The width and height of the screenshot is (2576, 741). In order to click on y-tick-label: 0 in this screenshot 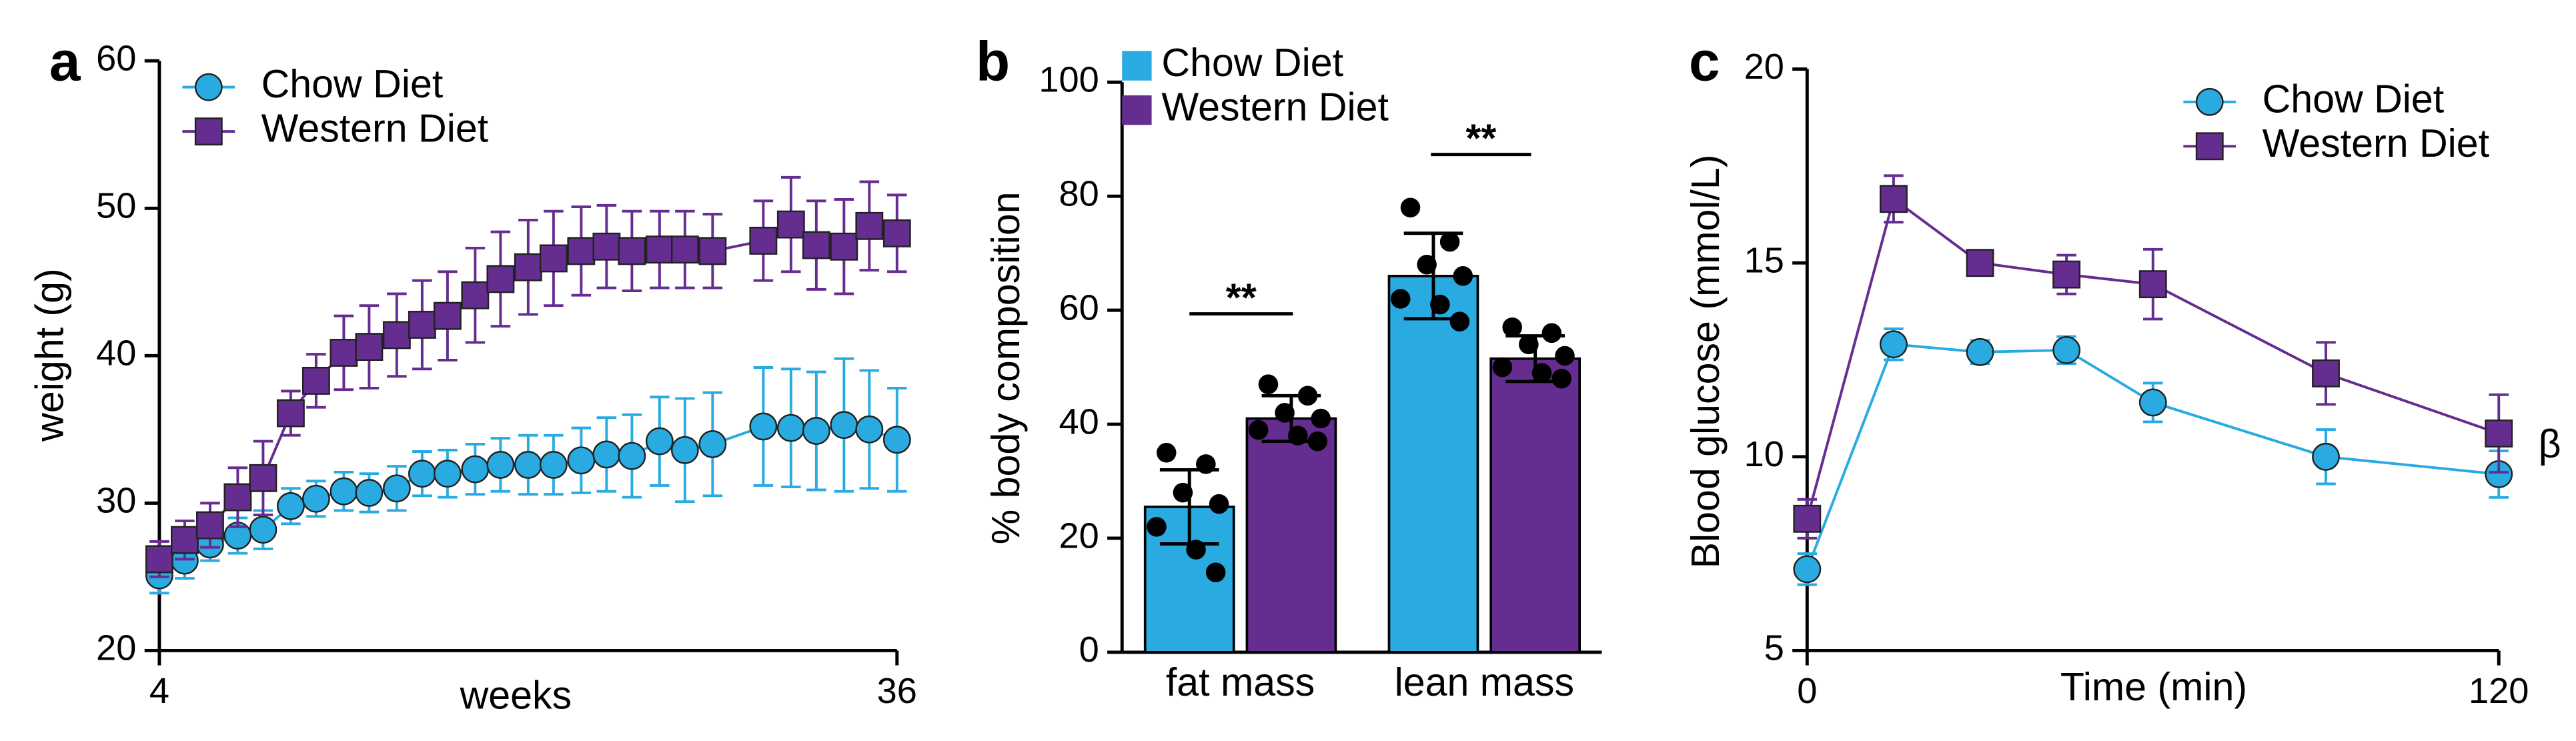, I will do `click(1089, 650)`.